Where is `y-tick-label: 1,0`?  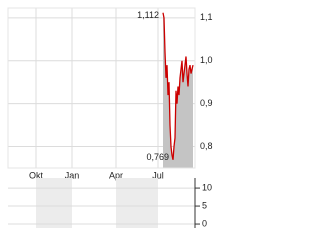 y-tick-label: 1,0 is located at coordinates (206, 60).